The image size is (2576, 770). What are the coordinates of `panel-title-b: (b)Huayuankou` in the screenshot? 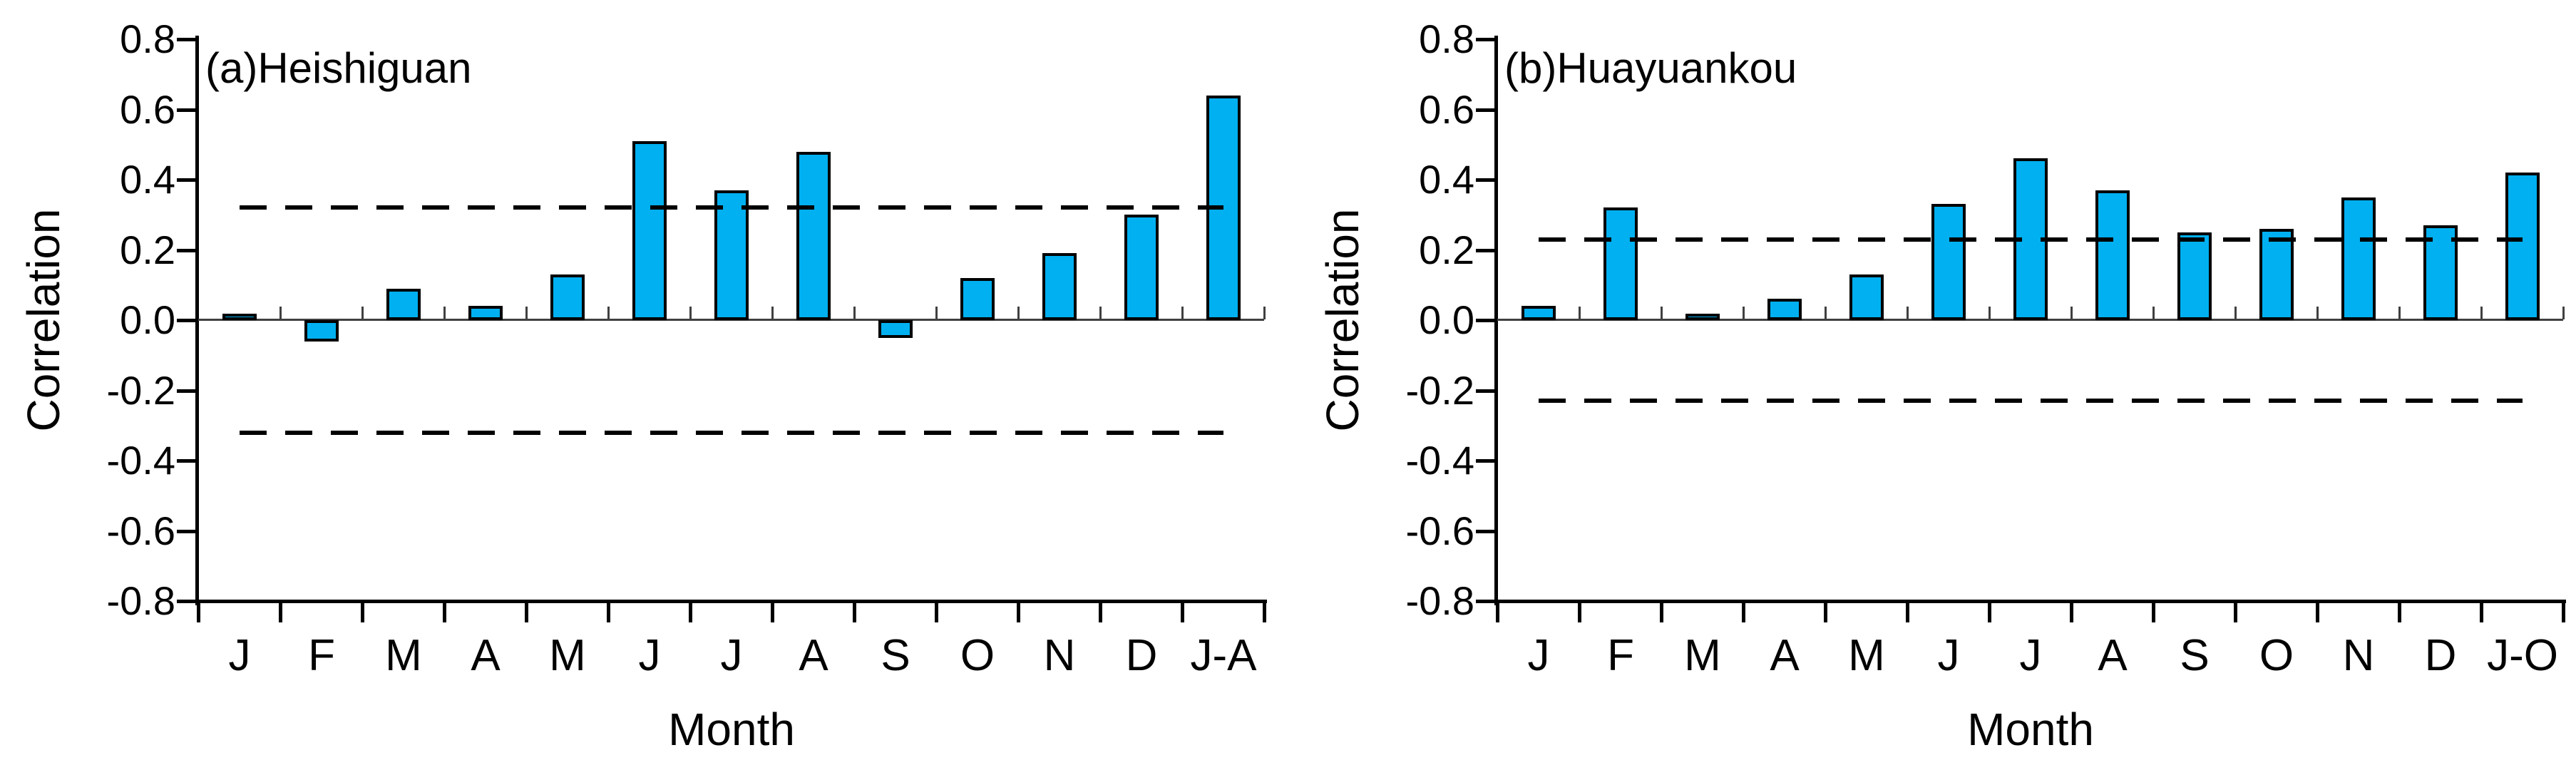 It's located at (1650, 68).